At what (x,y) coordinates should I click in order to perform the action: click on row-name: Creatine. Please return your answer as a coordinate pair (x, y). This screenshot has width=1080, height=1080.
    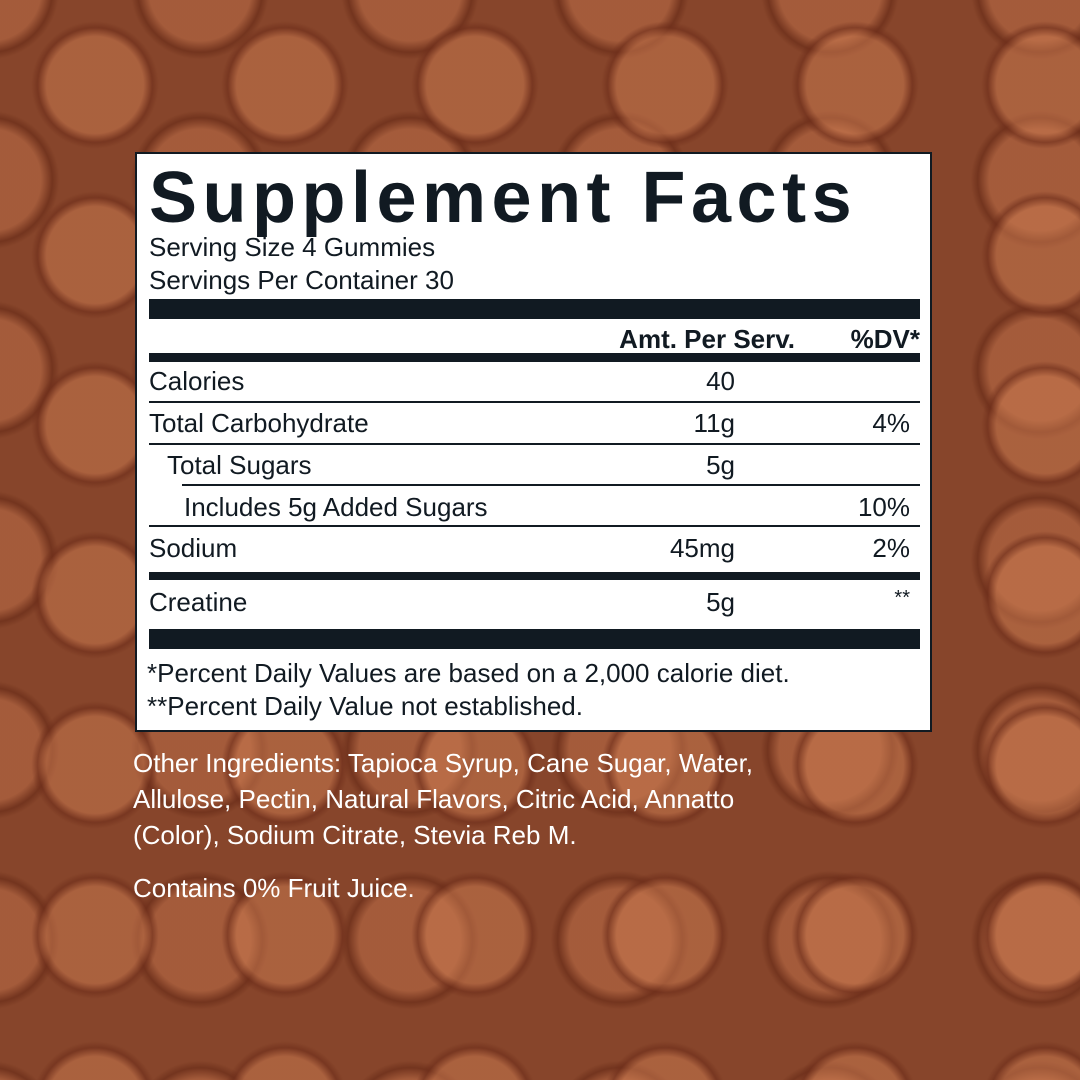
    Looking at the image, I should click on (198, 602).